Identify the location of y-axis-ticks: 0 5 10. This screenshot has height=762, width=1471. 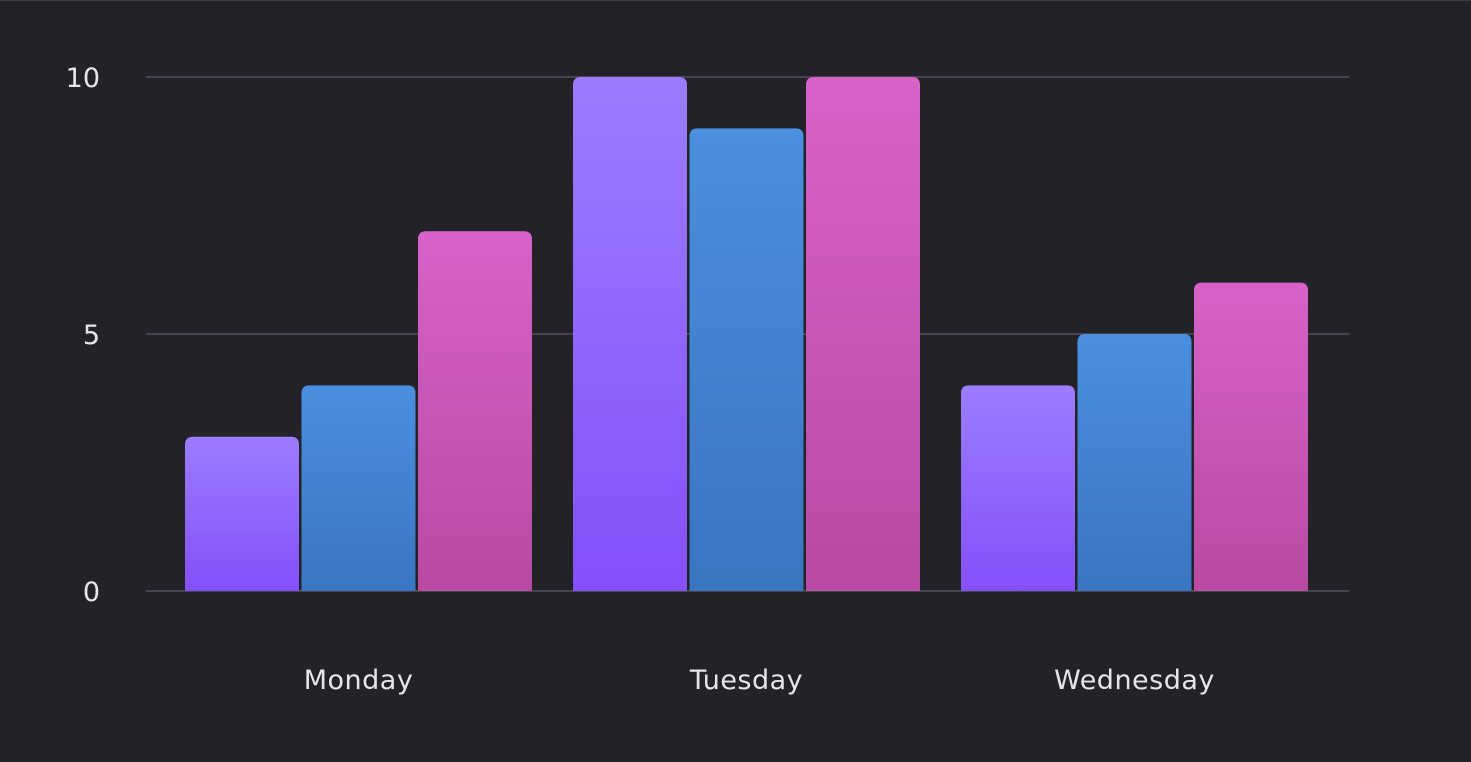
(83, 335).